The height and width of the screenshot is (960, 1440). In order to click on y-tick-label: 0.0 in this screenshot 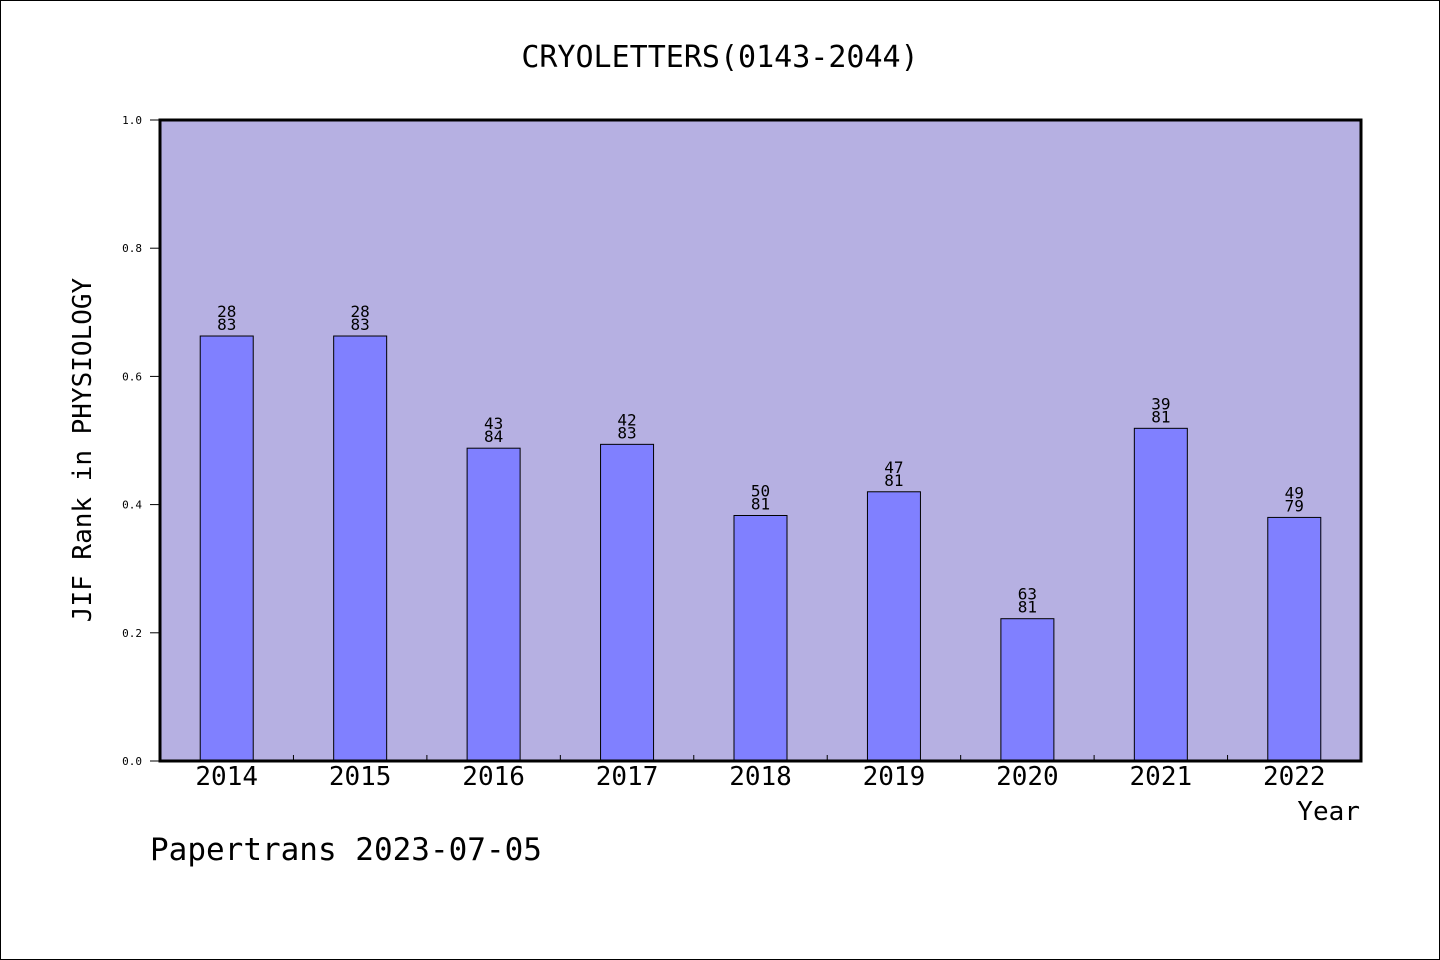, I will do `click(132, 761)`.